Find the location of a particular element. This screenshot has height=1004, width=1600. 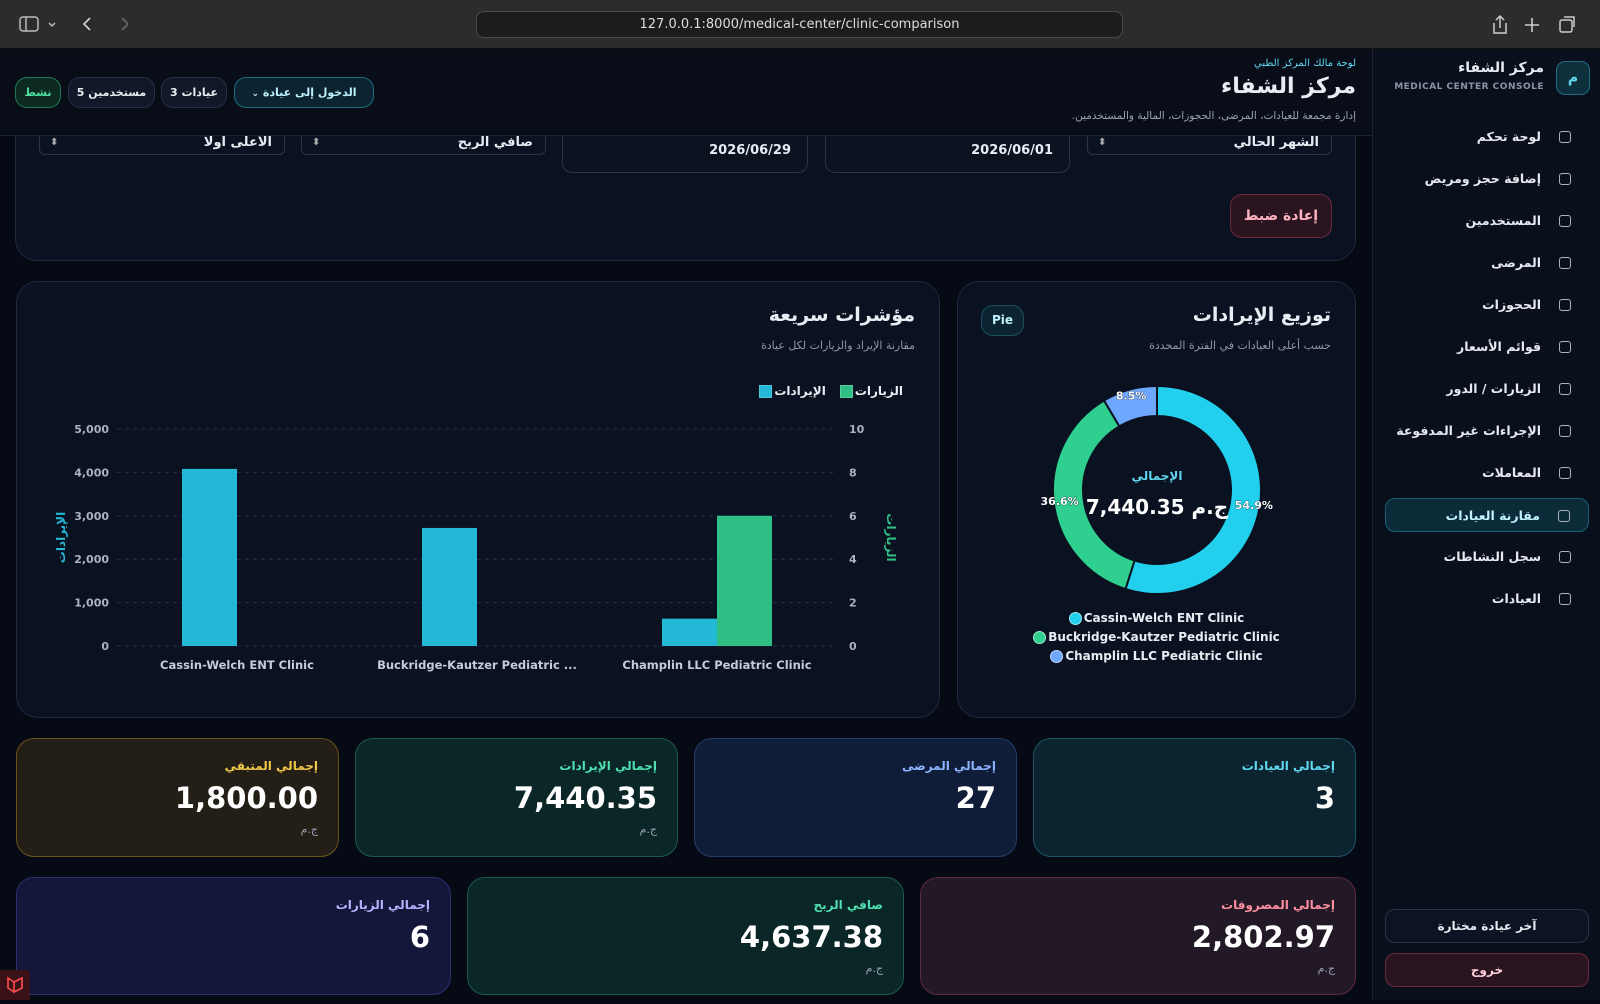

status-badge: نشط is located at coordinates (38, 92).